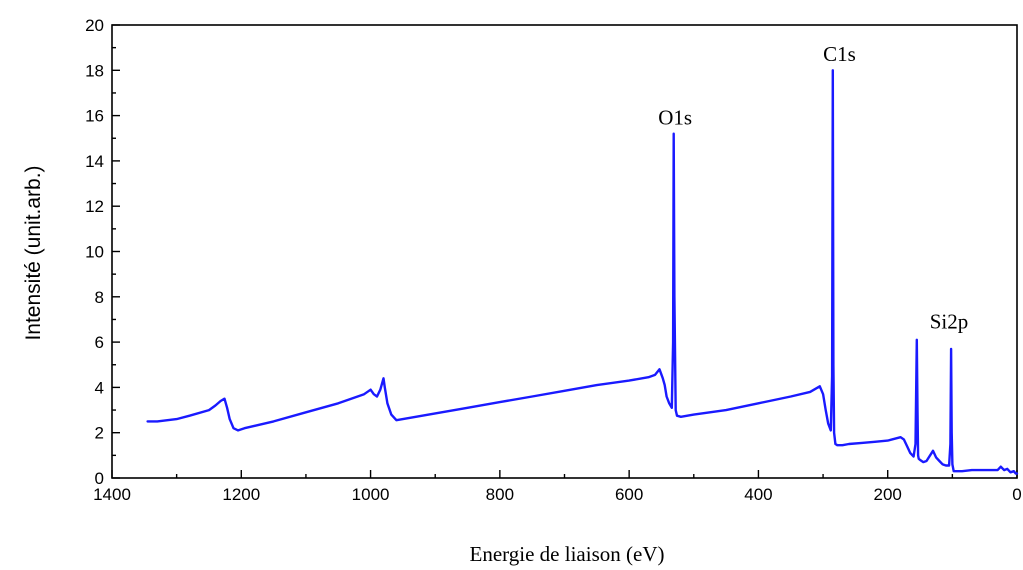 The image size is (1023, 570). What do you see at coordinates (94, 161) in the screenshot?
I see `y-tick-label: 14` at bounding box center [94, 161].